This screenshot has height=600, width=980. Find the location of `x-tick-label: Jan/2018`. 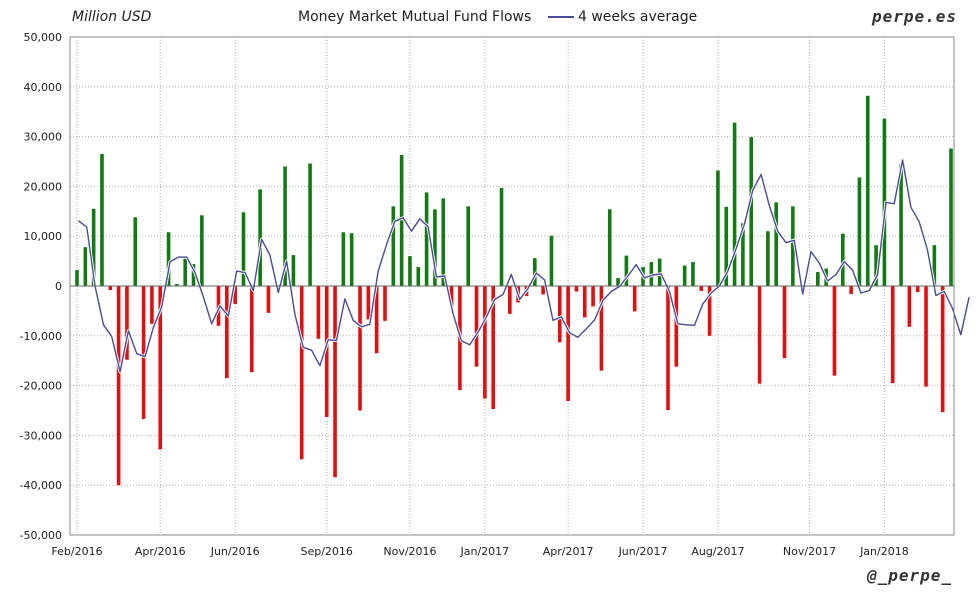

x-tick-label: Jan/2018 is located at coordinates (884, 551).